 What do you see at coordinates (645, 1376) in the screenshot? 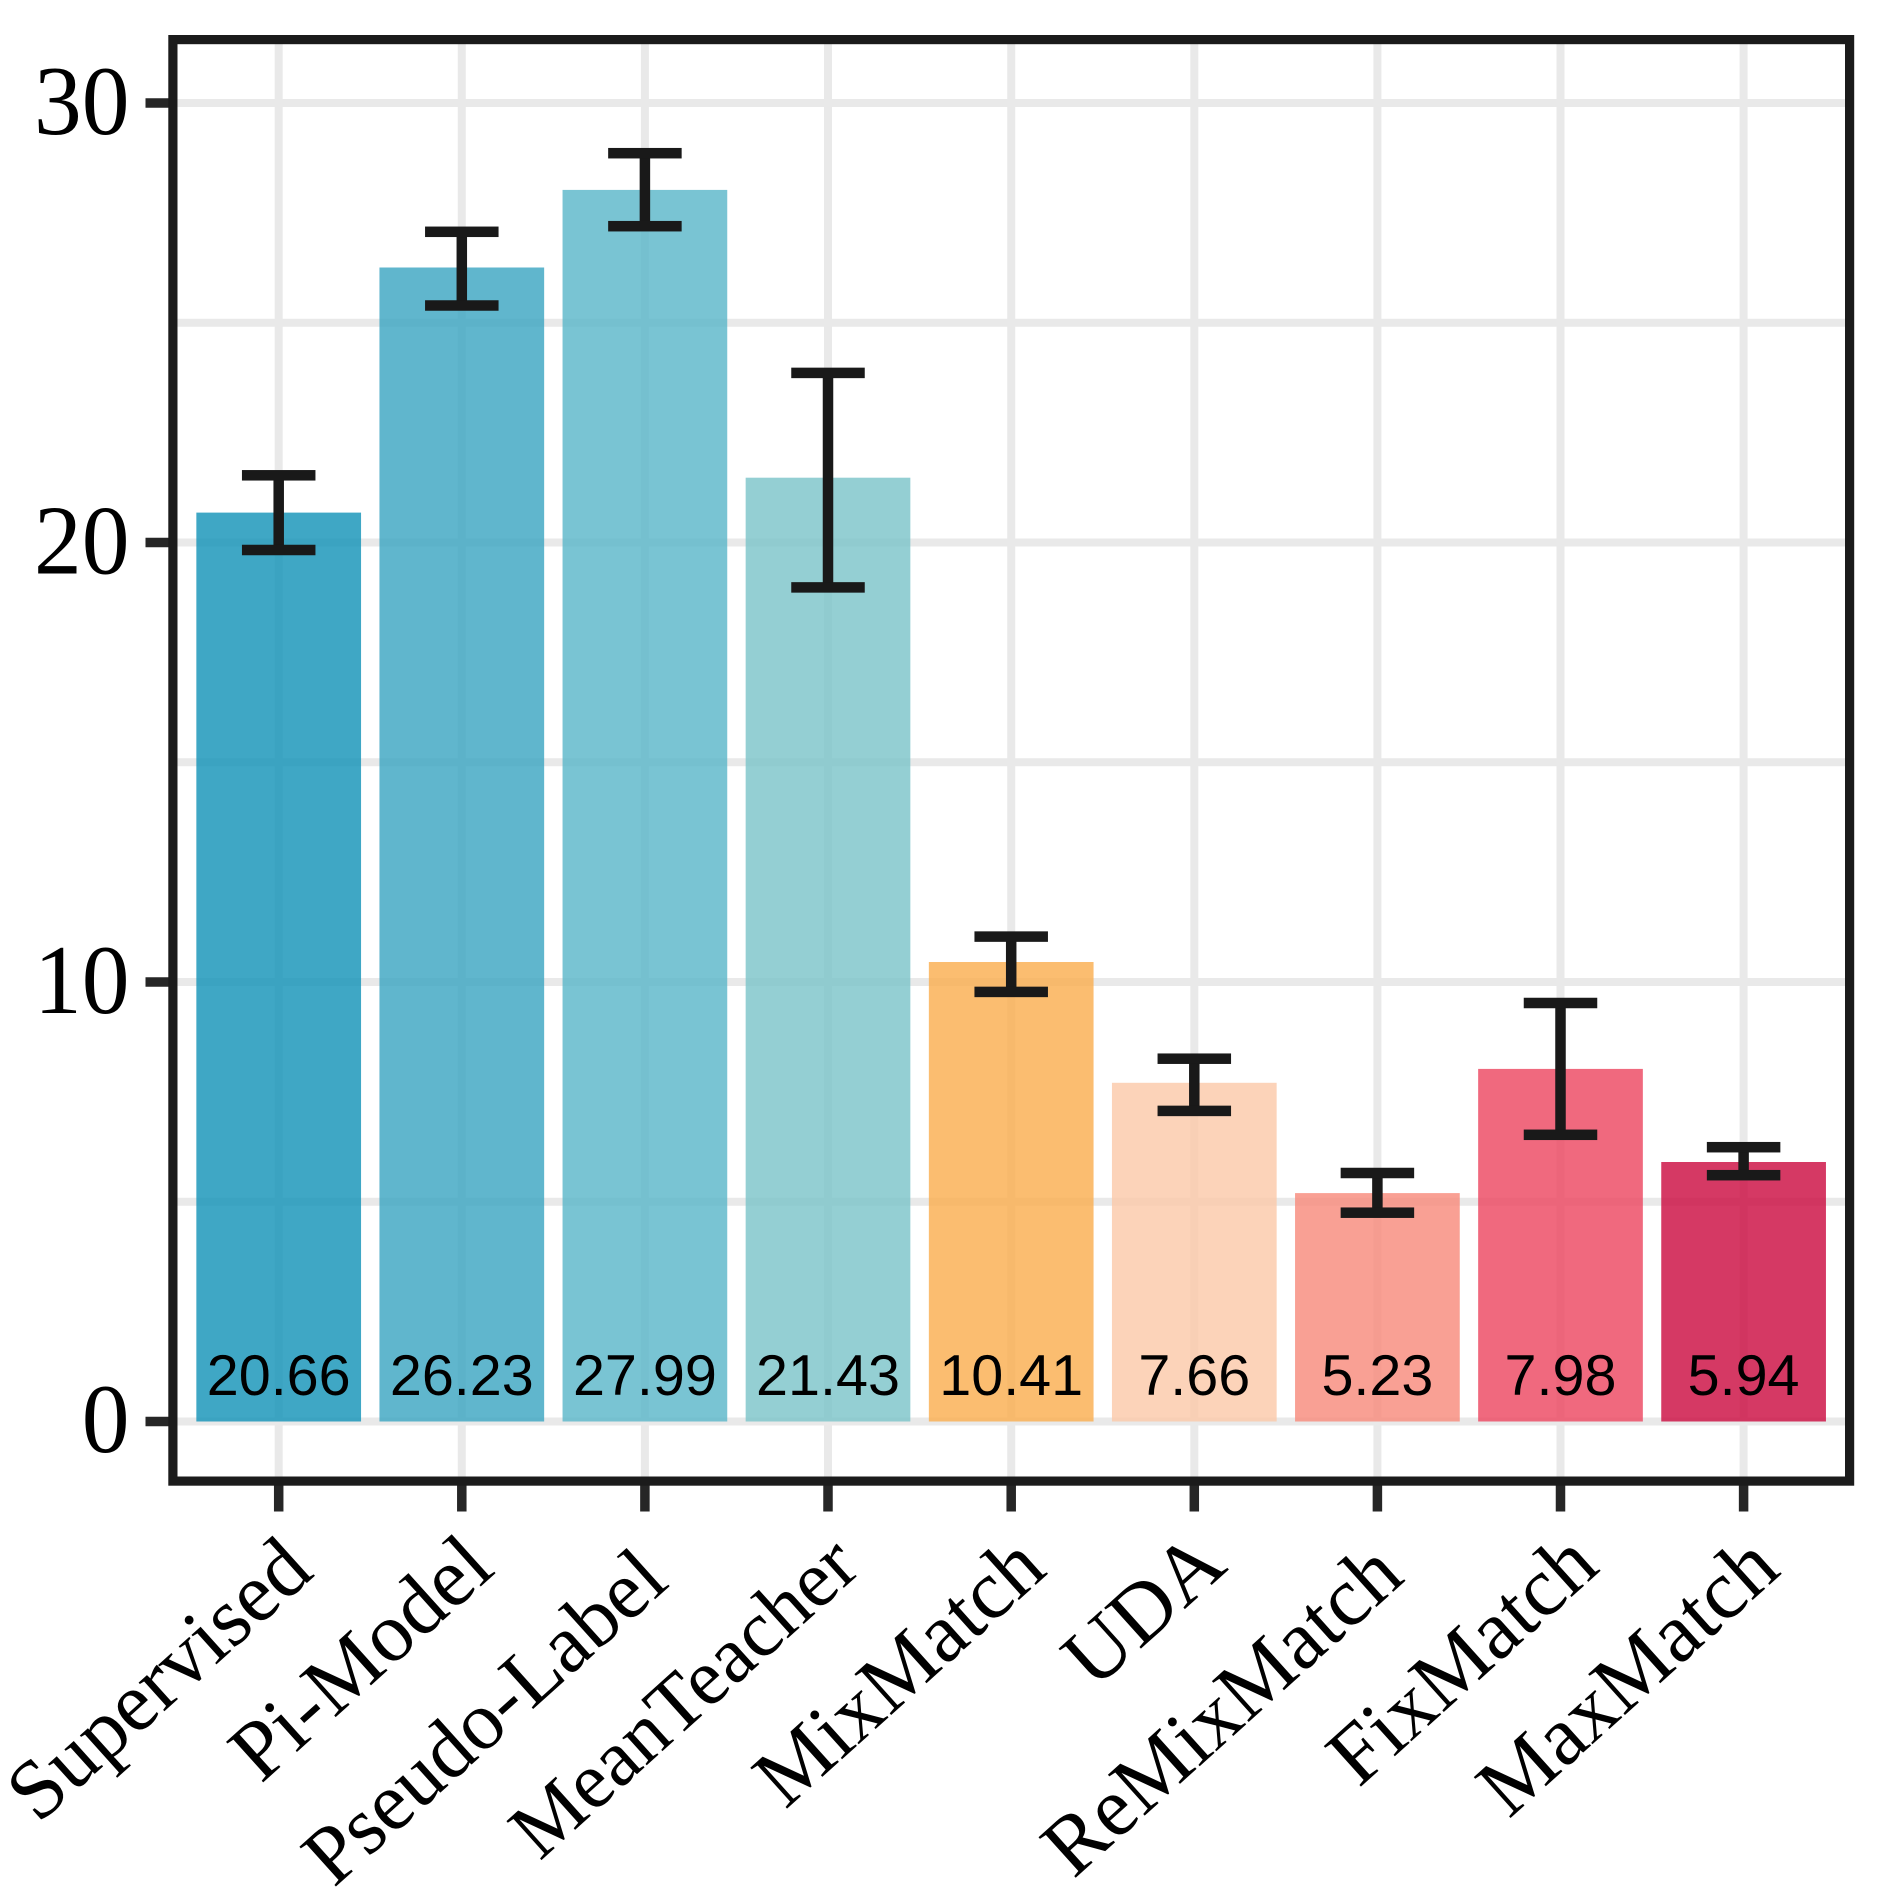
I see `svg-text: 27.99` at bounding box center [645, 1376].